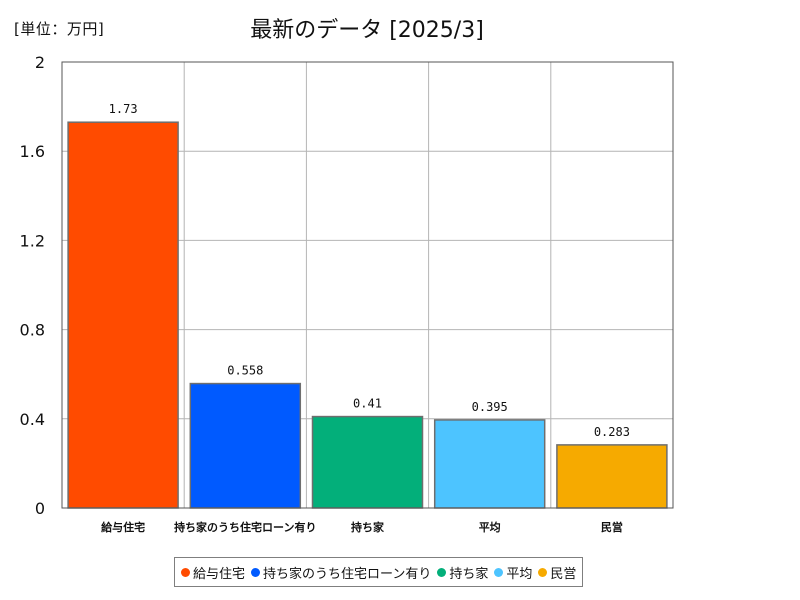 The height and width of the screenshot is (600, 800). What do you see at coordinates (490, 407) in the screenshot?
I see `bar-value-label: 0.395` at bounding box center [490, 407].